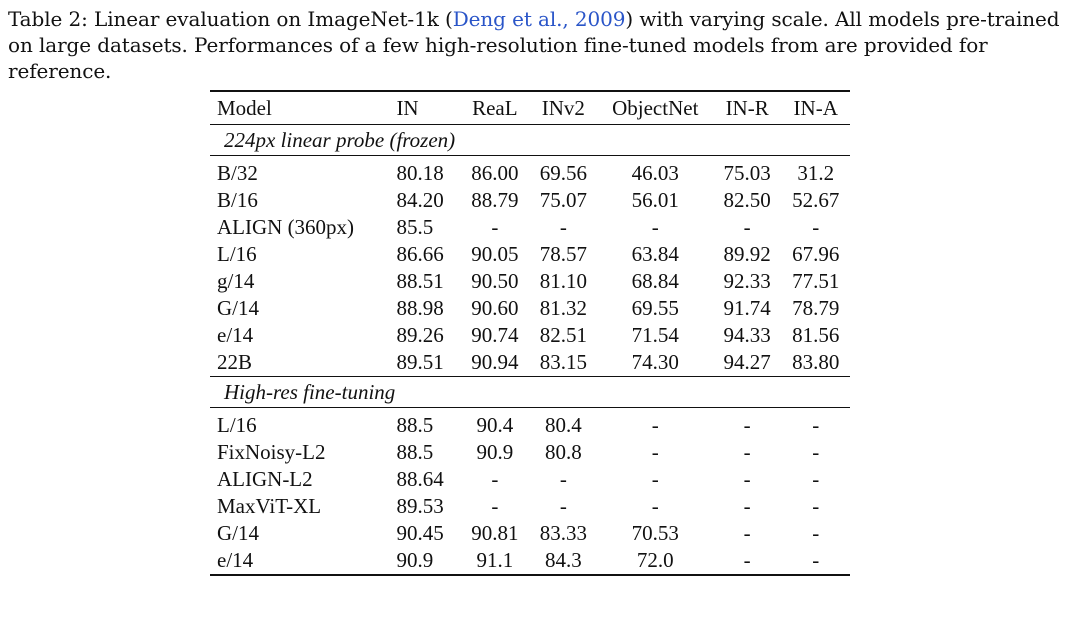 This screenshot has width=1080, height=620. Describe the element at coordinates (563, 335) in the screenshot. I see `value-cell: 82.51` at that location.